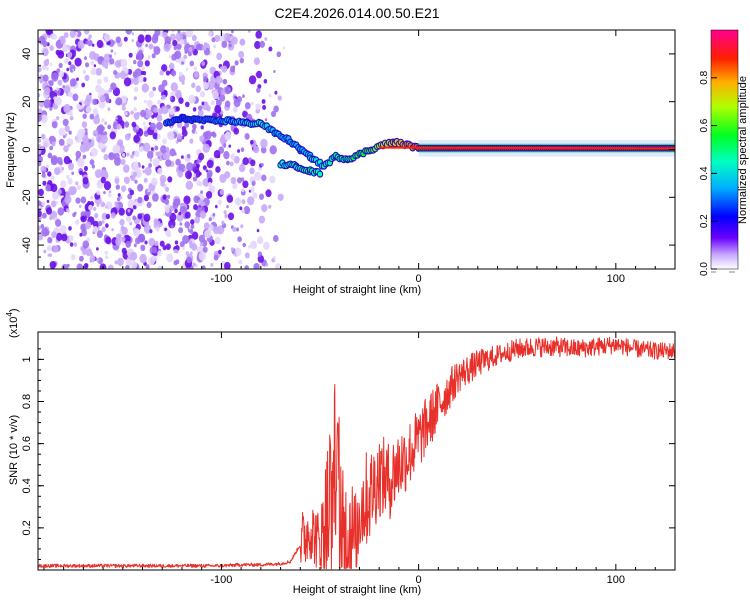 This screenshot has width=750, height=600. What do you see at coordinates (14, 327) in the screenshot?
I see `snr-multiplier-base: (x10` at bounding box center [14, 327].